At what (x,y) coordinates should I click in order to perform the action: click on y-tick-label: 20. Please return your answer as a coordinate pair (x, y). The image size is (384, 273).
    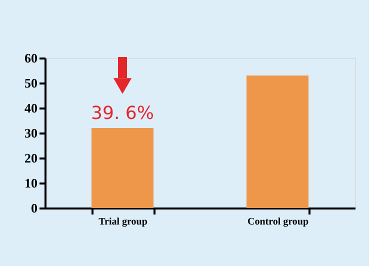
    Looking at the image, I should click on (31, 158).